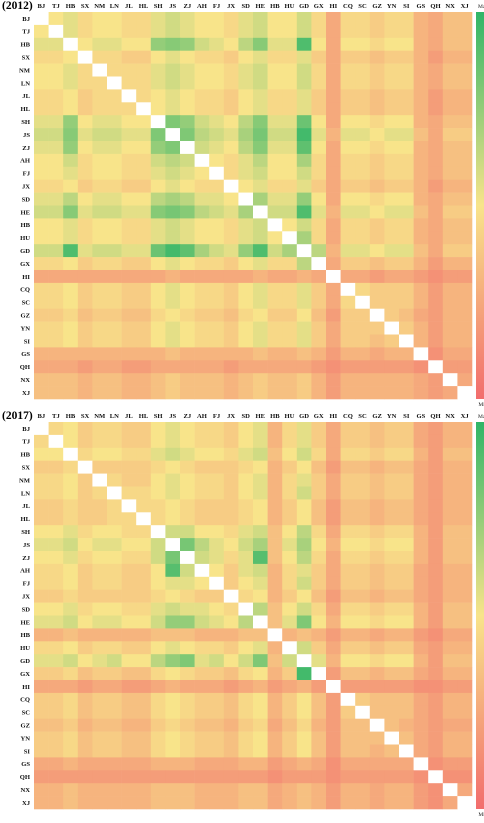 The height and width of the screenshot is (823, 484). What do you see at coordinates (481, 405) in the screenshot?
I see `legend-min-label: Min` at bounding box center [481, 405].